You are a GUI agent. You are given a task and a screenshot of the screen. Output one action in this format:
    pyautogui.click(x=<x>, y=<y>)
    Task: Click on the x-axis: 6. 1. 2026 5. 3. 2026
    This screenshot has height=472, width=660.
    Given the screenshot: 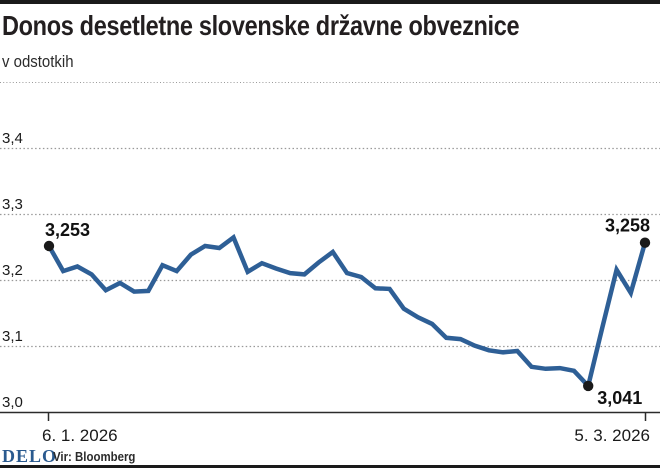 What is the action you would take?
    pyautogui.click(x=330, y=428)
    